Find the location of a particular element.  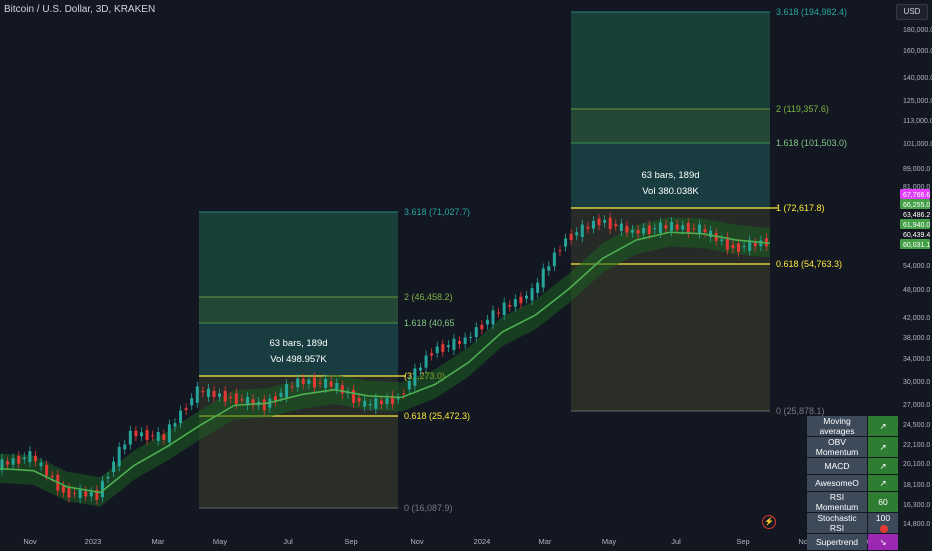

price-tag: 66,255.0 is located at coordinates (915, 204).